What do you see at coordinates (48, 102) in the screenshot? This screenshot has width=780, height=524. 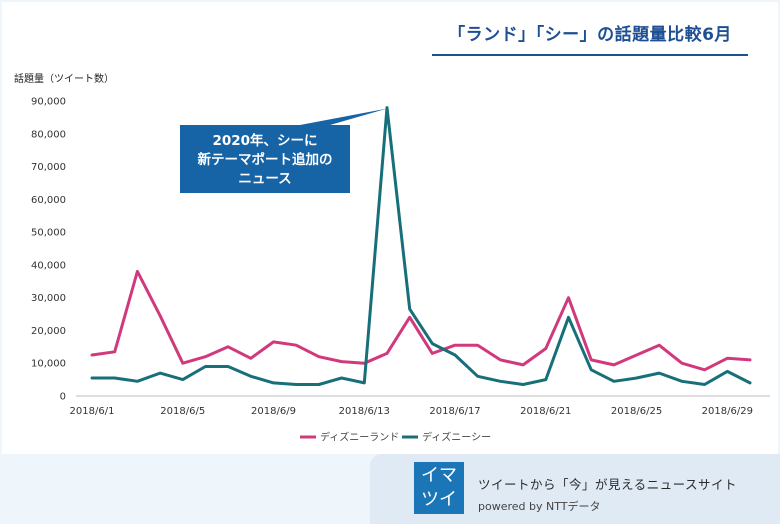 I see `y-tick-label: 90,000` at bounding box center [48, 102].